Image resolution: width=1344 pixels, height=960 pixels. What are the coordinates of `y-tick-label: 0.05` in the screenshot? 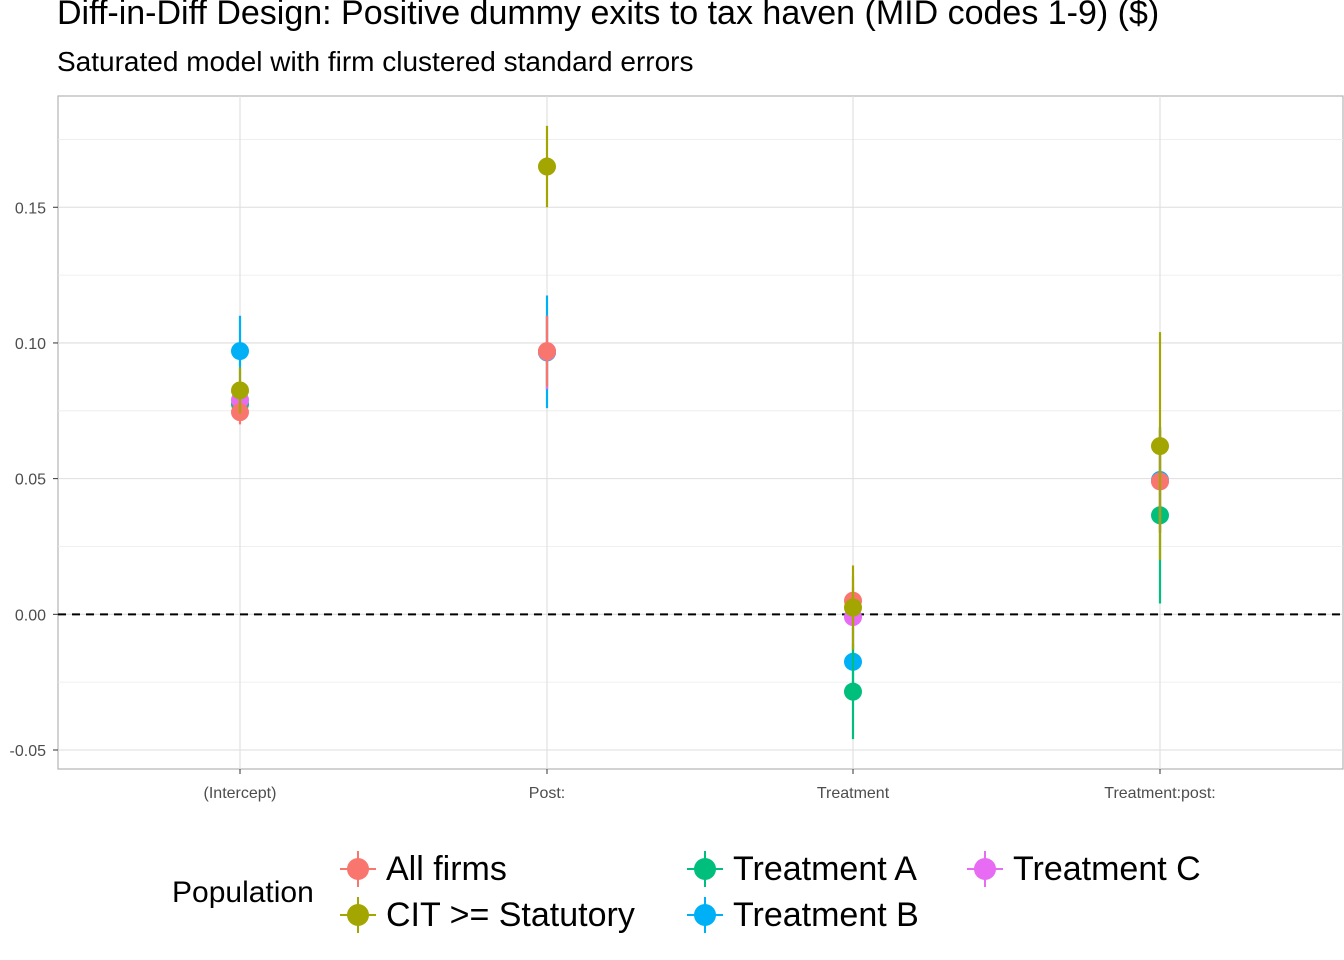 It's located at (30, 480).